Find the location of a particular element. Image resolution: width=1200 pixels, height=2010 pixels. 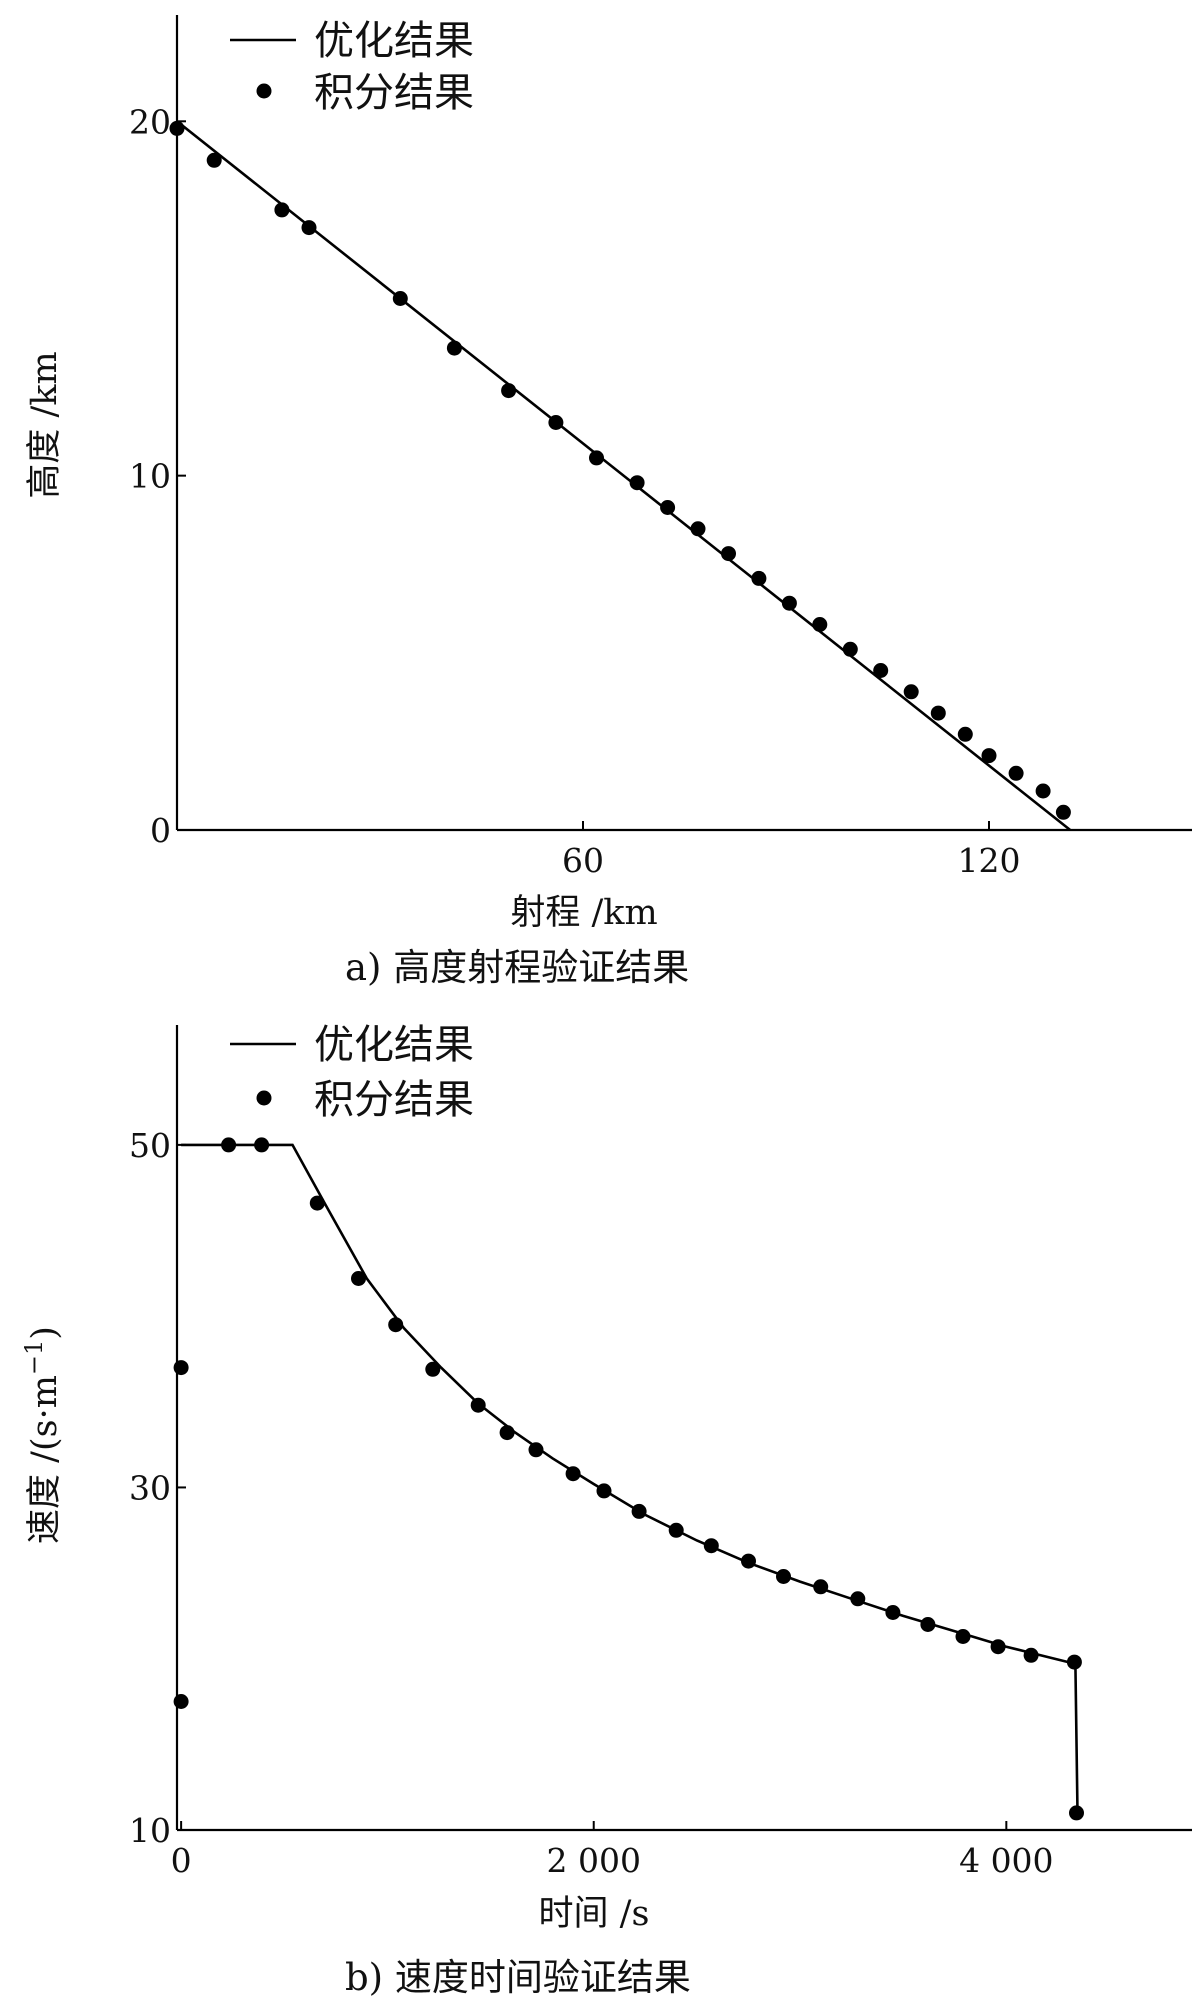

chart-b-y-axis-label: 速度 /(s·m−1) is located at coordinates (42, 1435).